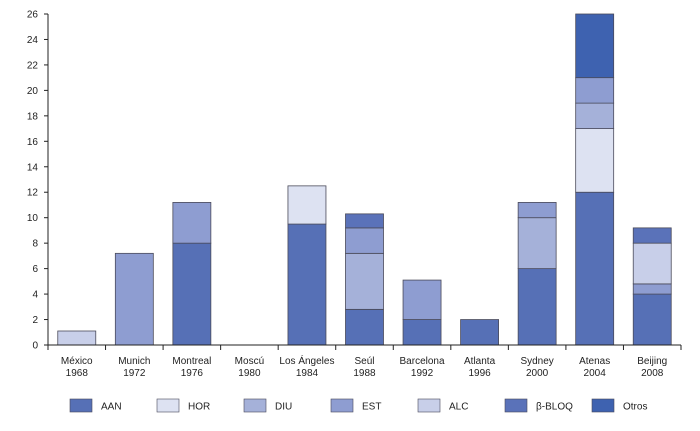 The height and width of the screenshot is (431, 700). I want to click on legend: AAN HOR DIU EST ALC β-BLOQ Otros, so click(358, 405).